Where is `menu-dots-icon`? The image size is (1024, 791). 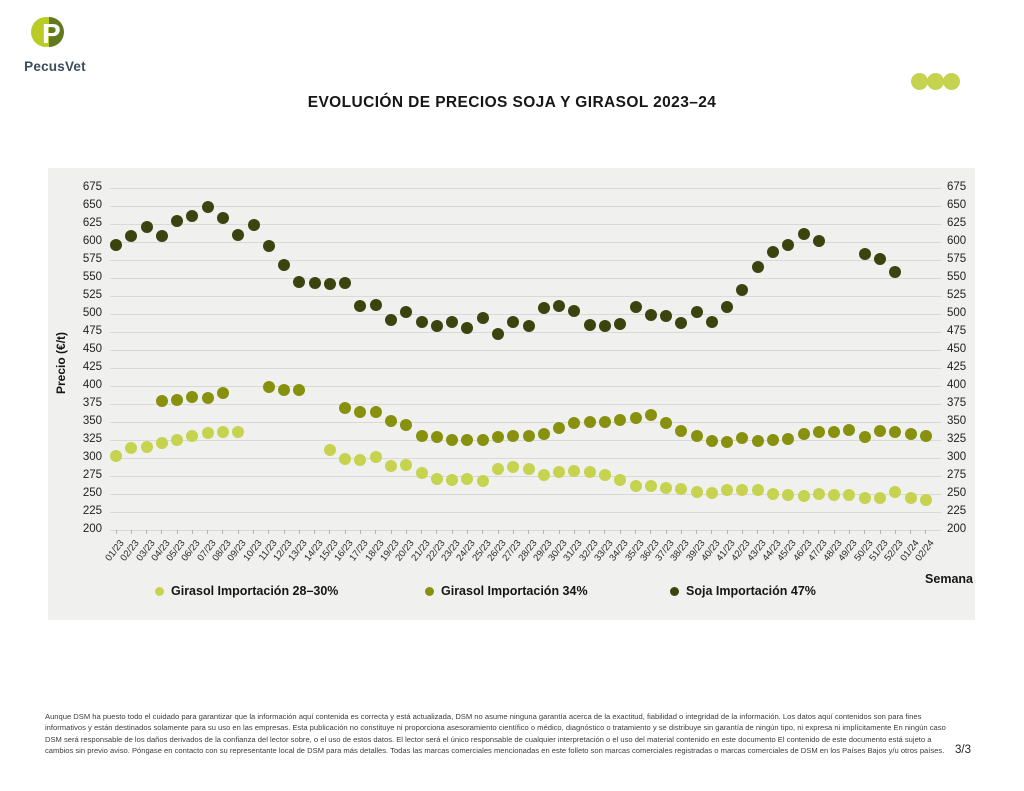
menu-dots-icon is located at coordinates (941, 82).